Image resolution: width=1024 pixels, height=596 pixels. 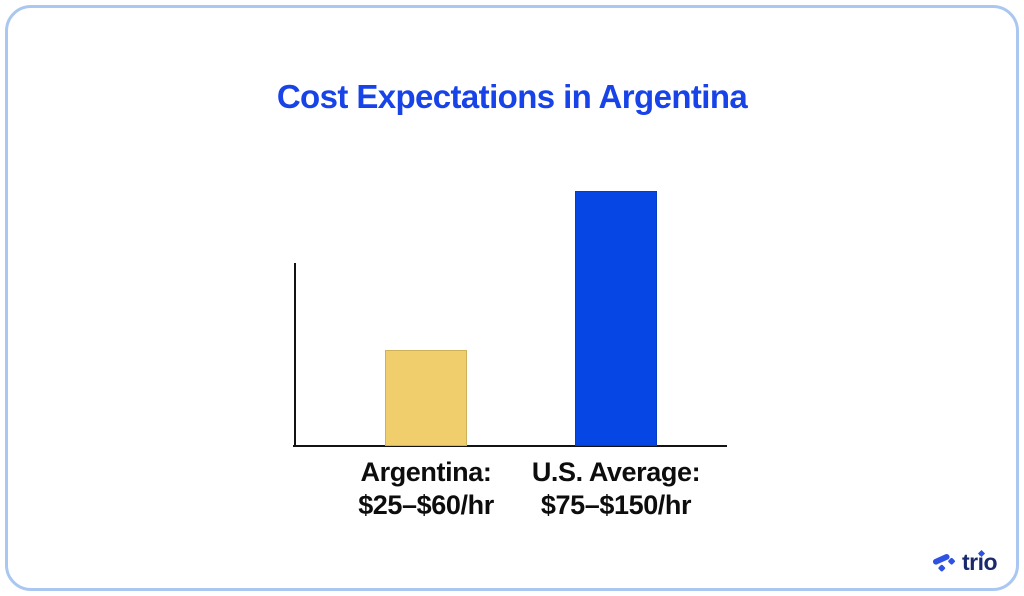 I want to click on x-axis-line, so click(x=510, y=446).